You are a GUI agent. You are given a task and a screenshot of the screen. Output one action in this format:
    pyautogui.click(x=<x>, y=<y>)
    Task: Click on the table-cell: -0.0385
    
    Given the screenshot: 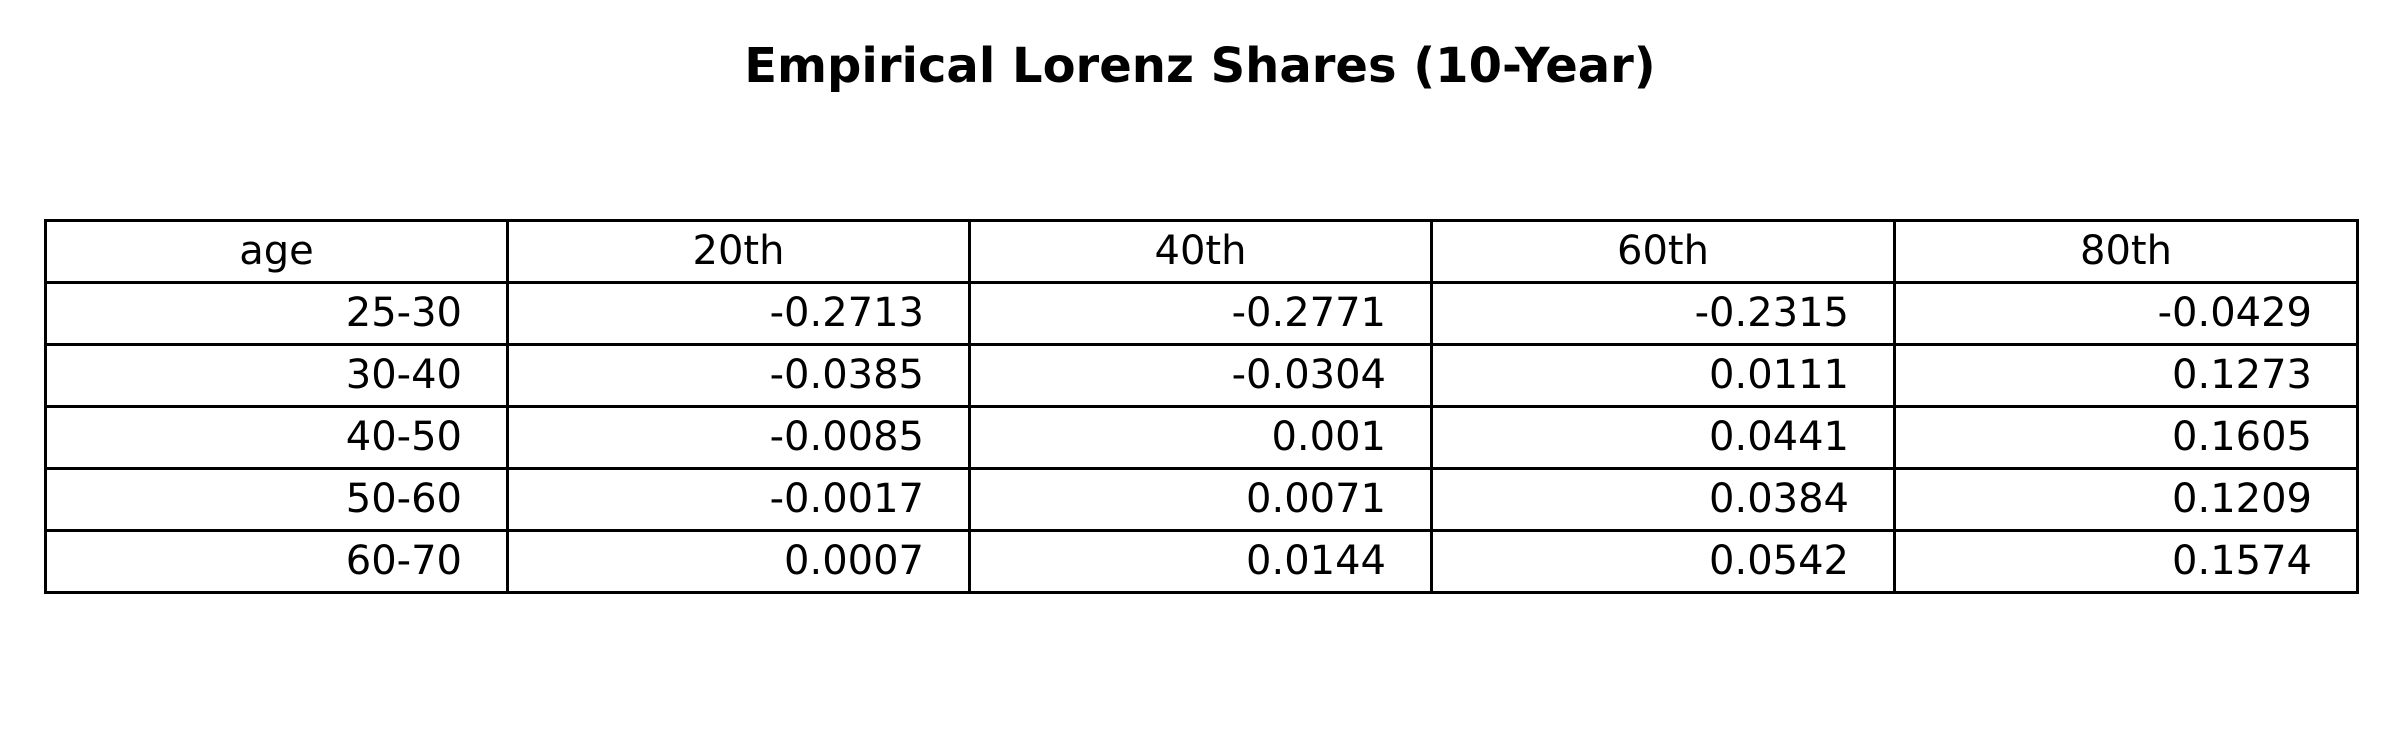 What is the action you would take?
    pyautogui.click(x=738, y=375)
    